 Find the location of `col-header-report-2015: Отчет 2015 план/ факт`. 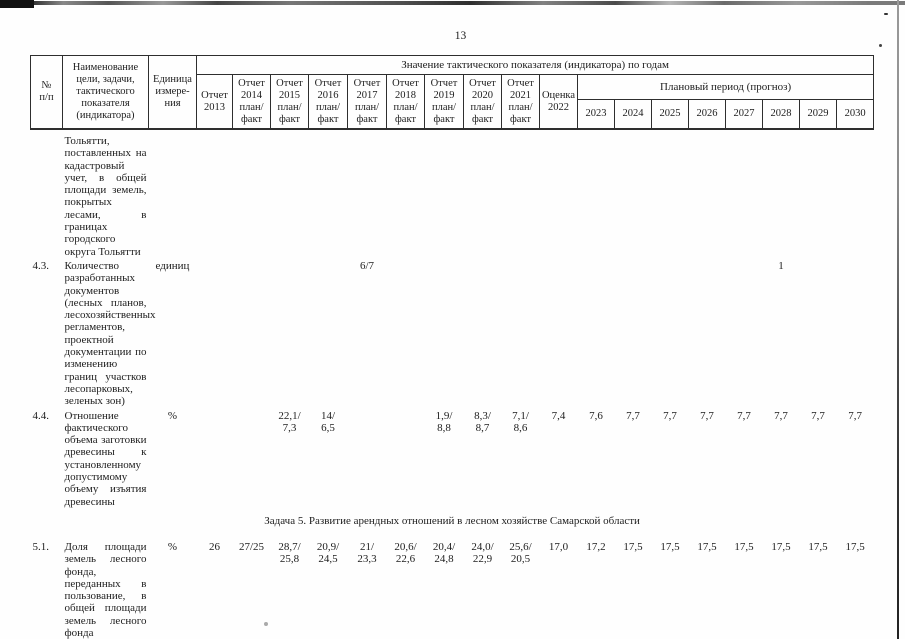

col-header-report-2015: Отчет 2015 план/ факт is located at coordinates (289, 102).